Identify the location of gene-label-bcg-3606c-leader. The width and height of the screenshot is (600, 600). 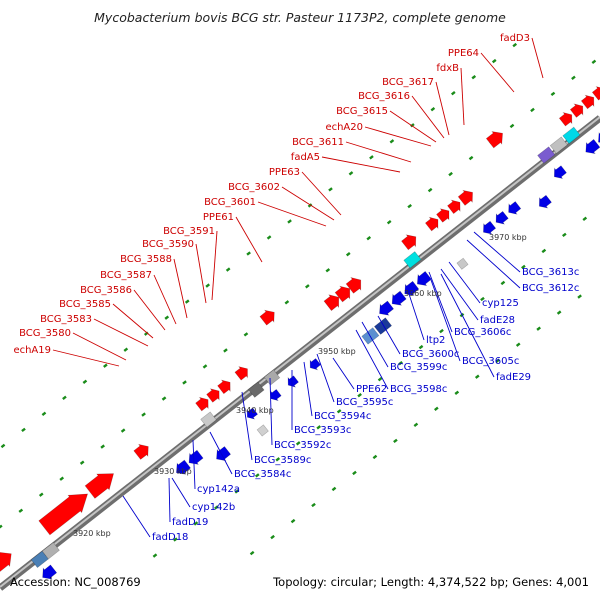
(440, 302).